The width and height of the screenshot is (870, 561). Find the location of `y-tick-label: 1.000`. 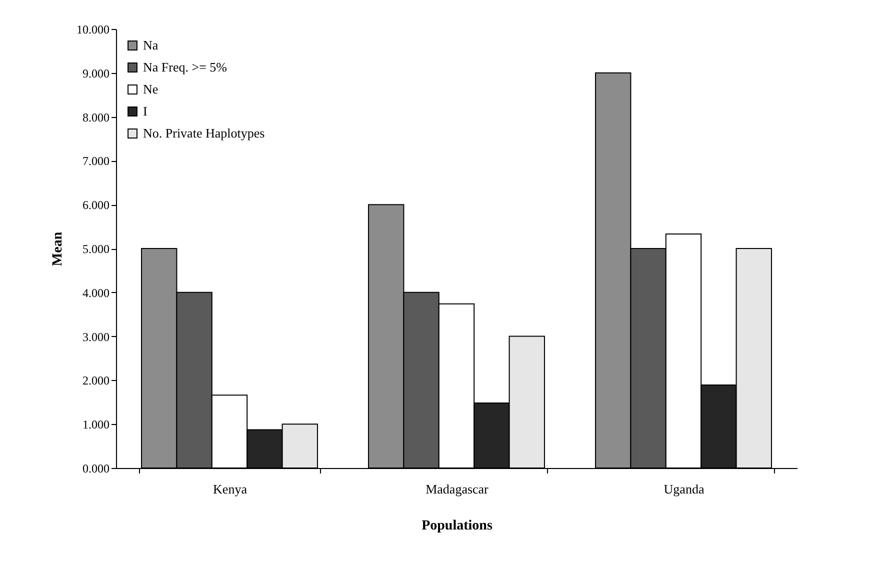

y-tick-label: 1.000 is located at coordinates (96, 425).